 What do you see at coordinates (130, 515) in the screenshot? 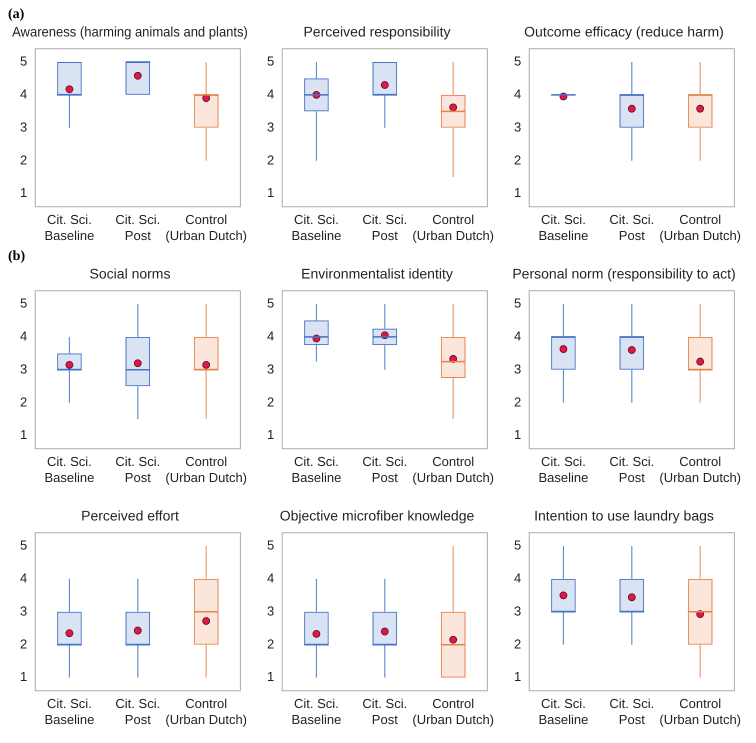
I see `chart-title: Perceived effort` at bounding box center [130, 515].